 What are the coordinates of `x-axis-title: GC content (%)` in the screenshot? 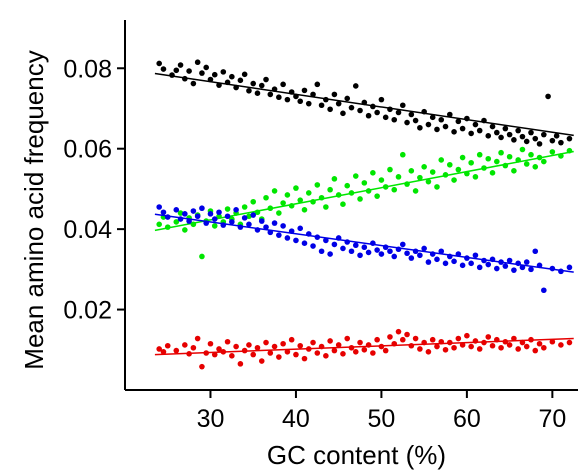 It's located at (356, 455).